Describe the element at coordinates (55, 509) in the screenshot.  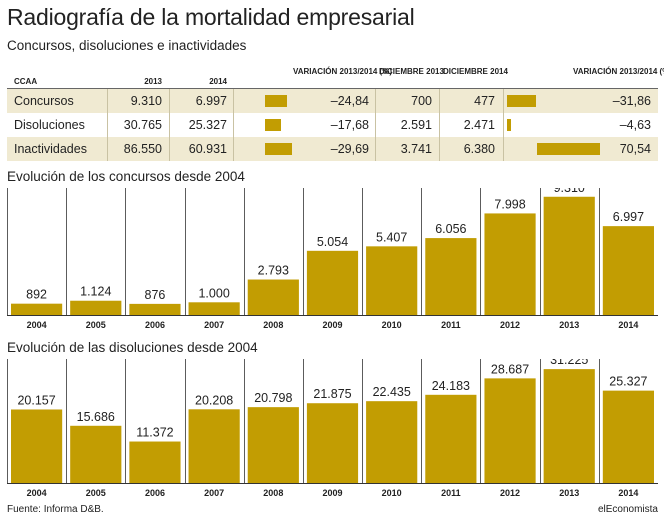
I see `source-note: Fuente: Informa D&B.` at that location.